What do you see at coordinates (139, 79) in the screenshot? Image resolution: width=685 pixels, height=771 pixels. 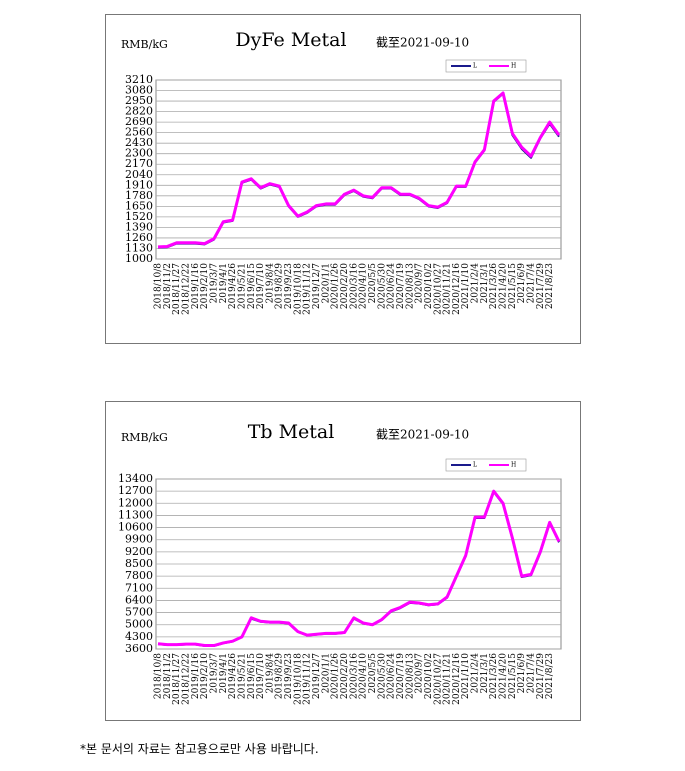 I see `y-tick-label: 3210` at bounding box center [139, 79].